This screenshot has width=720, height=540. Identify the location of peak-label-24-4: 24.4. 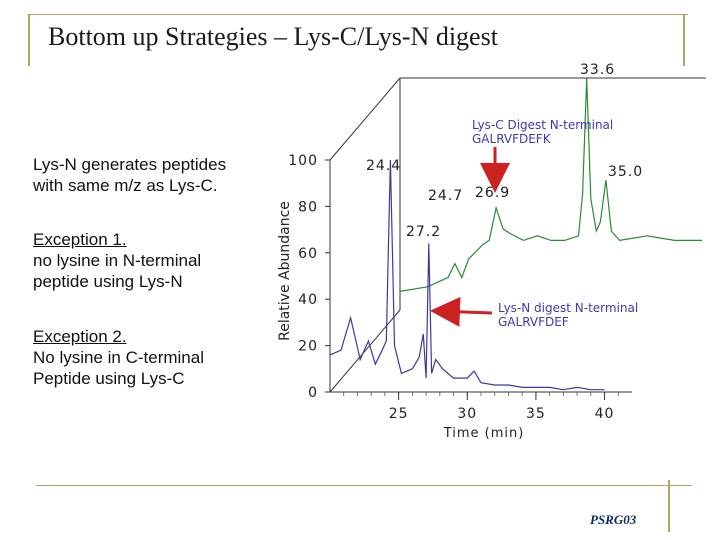
(383, 166).